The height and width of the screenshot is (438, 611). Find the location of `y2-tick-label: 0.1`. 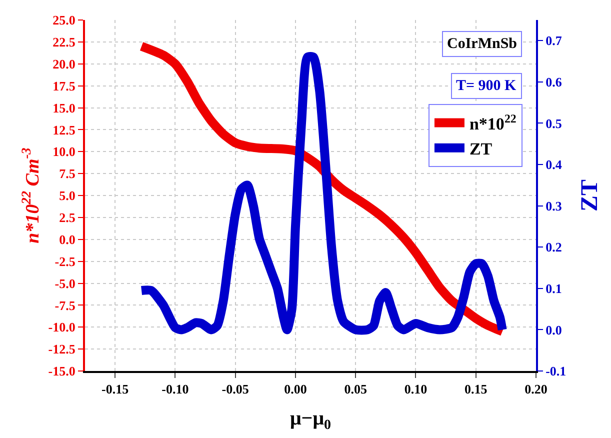

y2-tick-label: 0.1 is located at coordinates (554, 288).